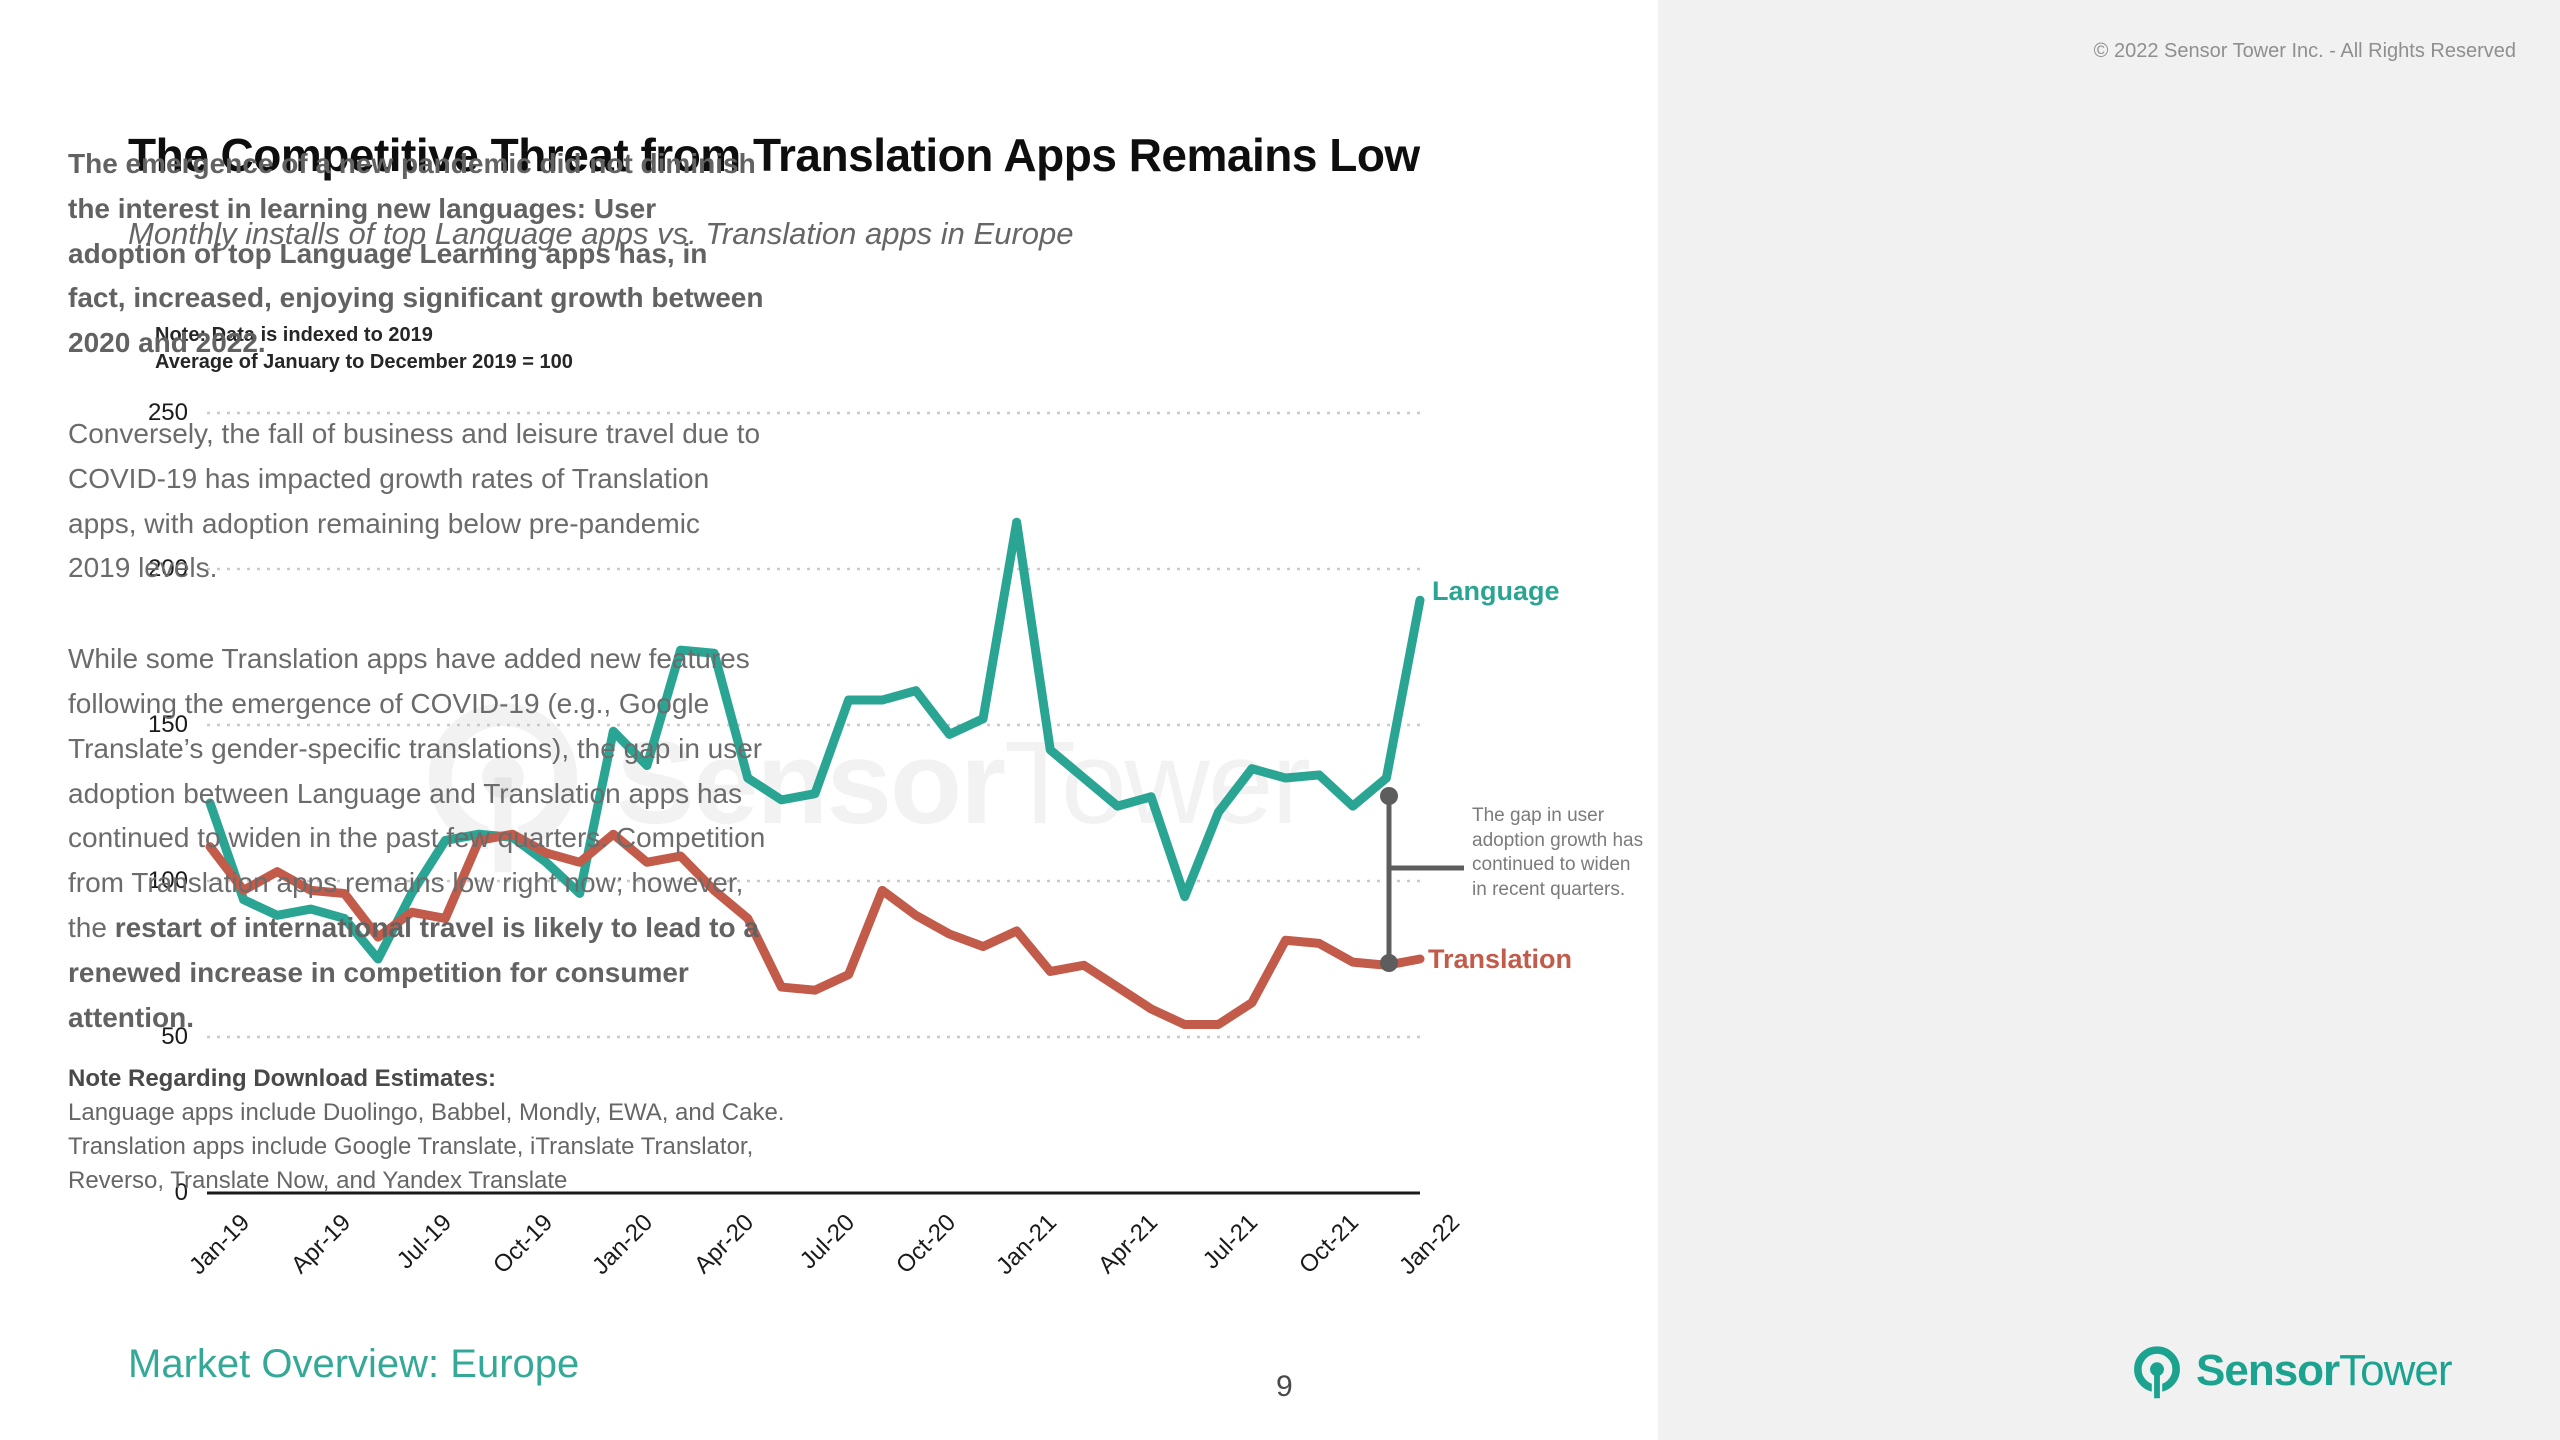  I want to click on y-tick-150: 150, so click(167, 724).